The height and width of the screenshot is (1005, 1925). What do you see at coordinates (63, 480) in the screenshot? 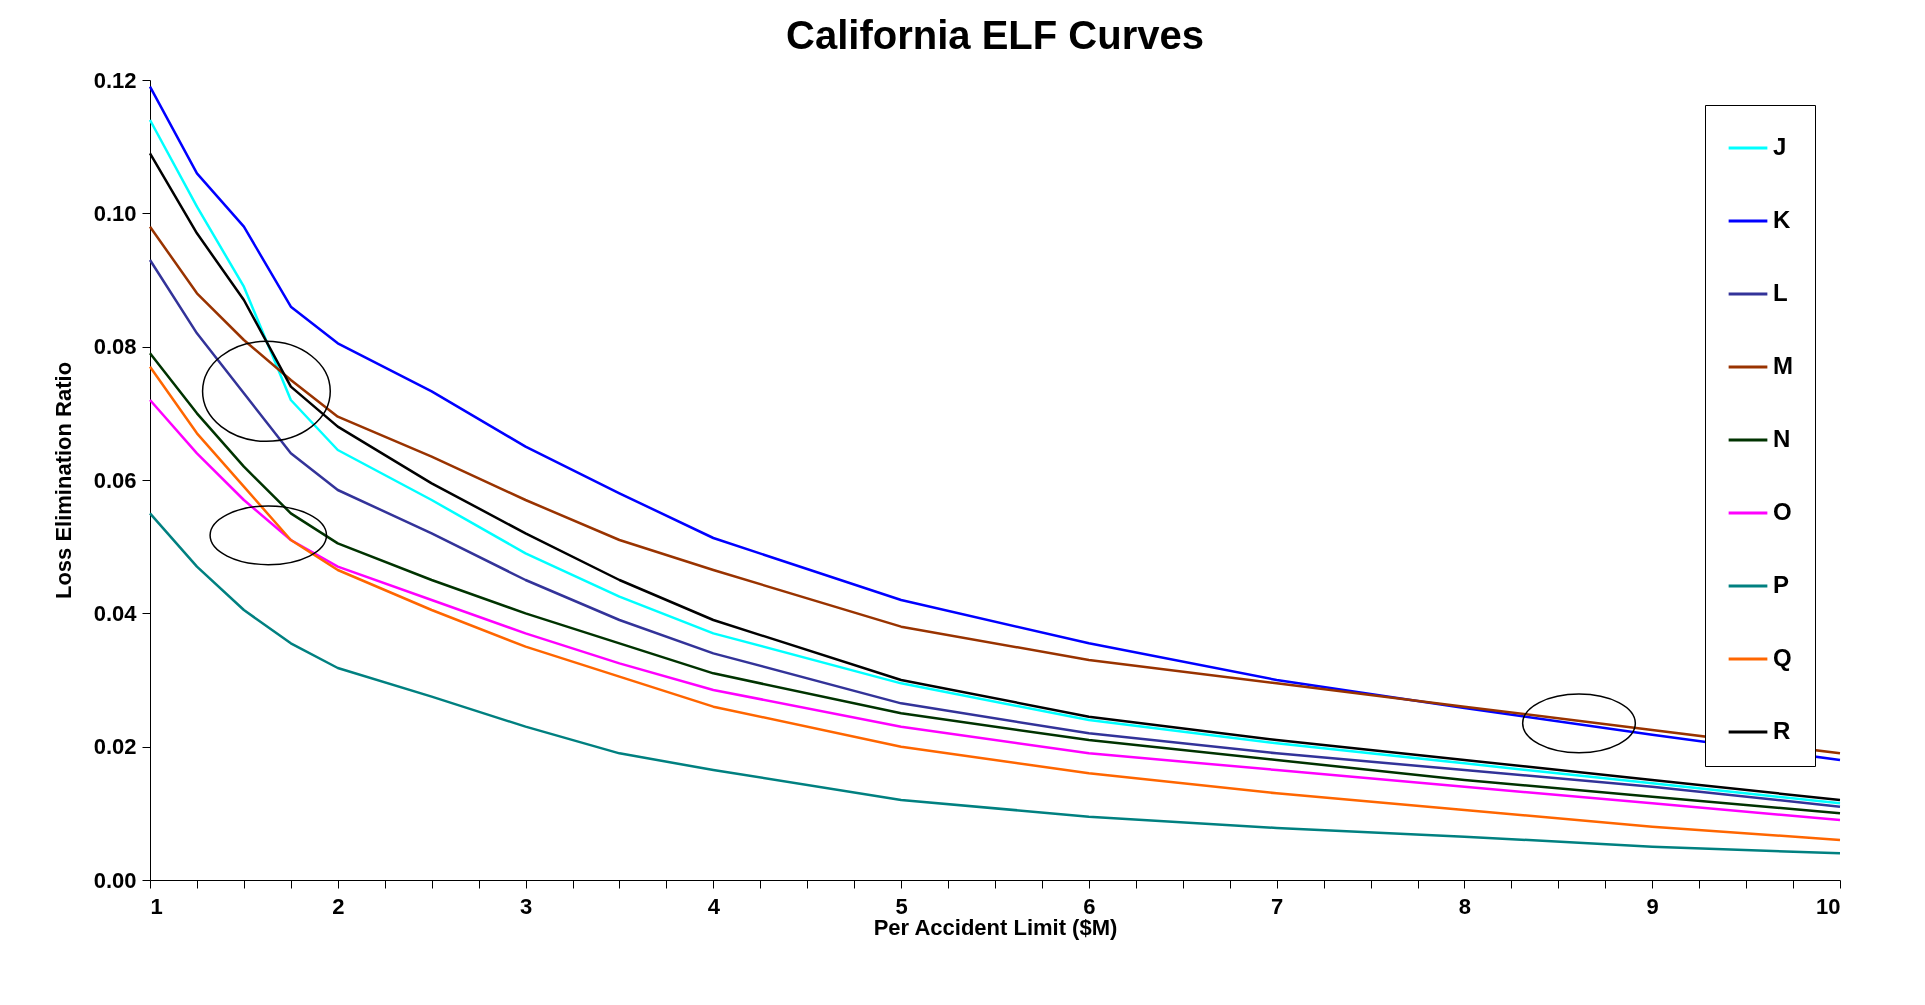
I see `y-axis-title: Loss Elimination Ratio` at bounding box center [63, 480].